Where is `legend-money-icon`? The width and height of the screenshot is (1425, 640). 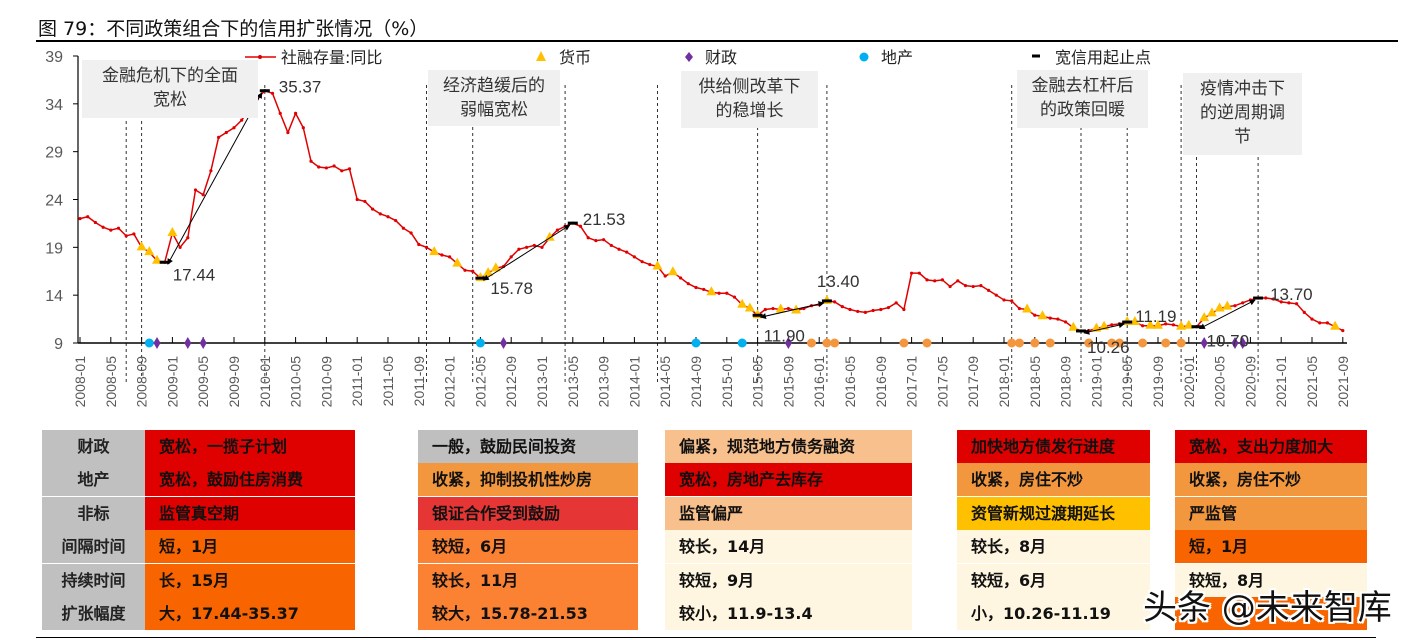
legend-money-icon is located at coordinates (541, 56).